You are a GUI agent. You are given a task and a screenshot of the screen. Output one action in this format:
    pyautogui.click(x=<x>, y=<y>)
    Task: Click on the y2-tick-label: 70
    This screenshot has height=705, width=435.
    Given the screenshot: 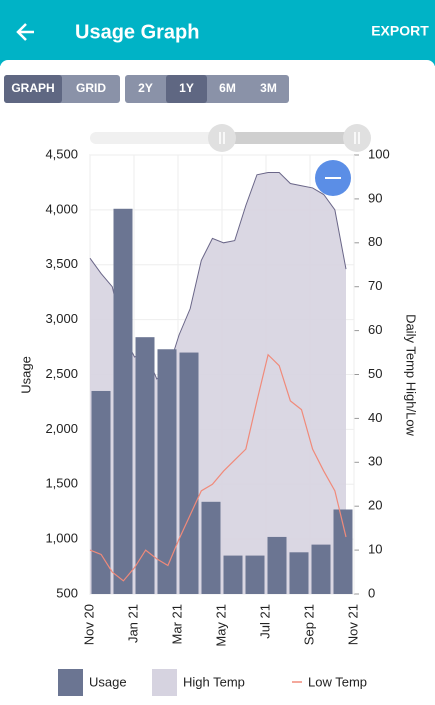 What is the action you would take?
    pyautogui.click(x=375, y=285)
    